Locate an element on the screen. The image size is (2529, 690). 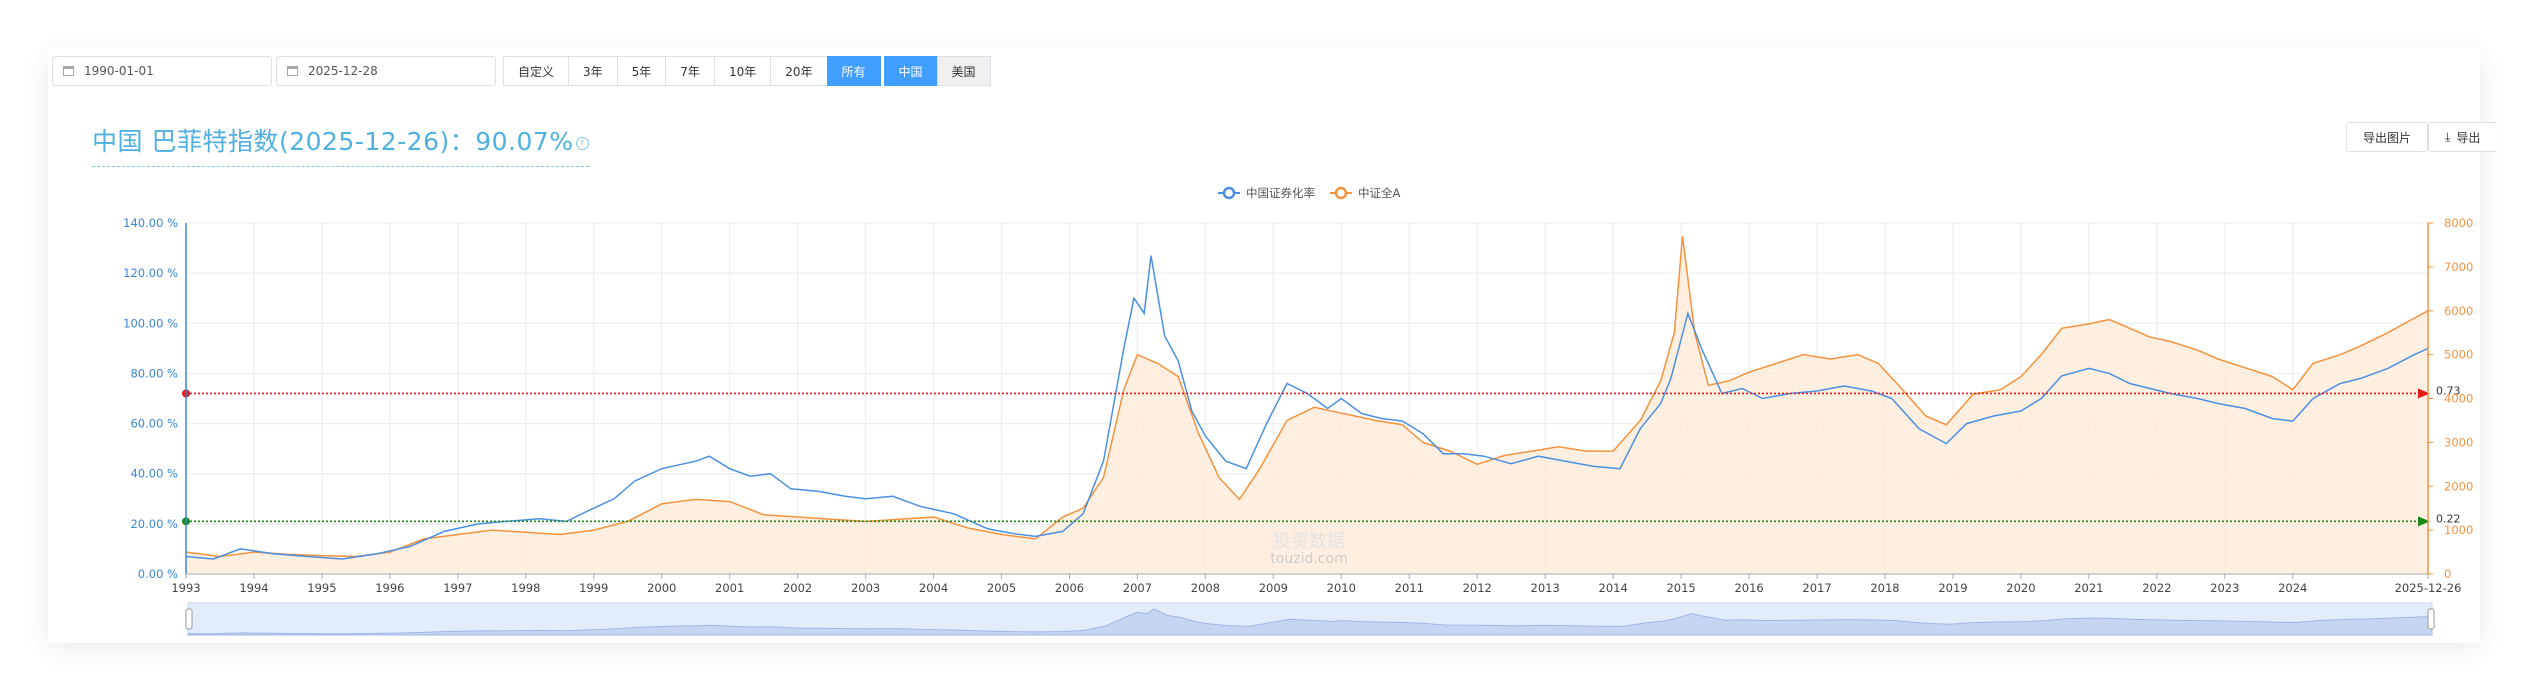
x-tick-label: 2021 is located at coordinates (2088, 588).